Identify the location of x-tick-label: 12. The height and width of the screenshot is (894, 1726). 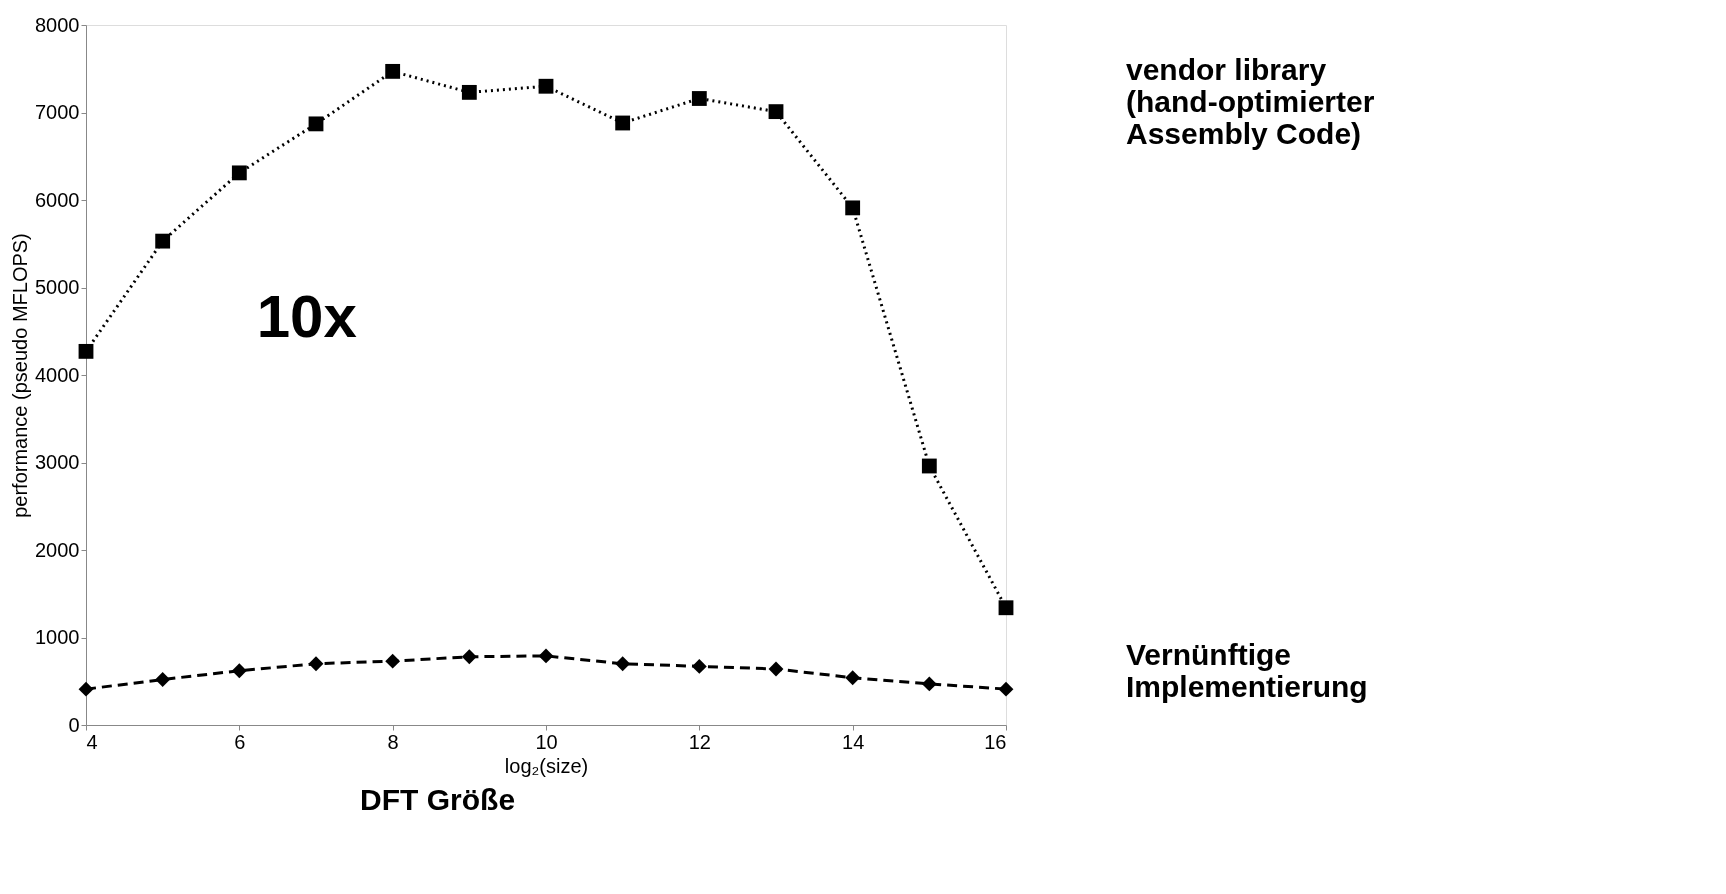
(699, 741).